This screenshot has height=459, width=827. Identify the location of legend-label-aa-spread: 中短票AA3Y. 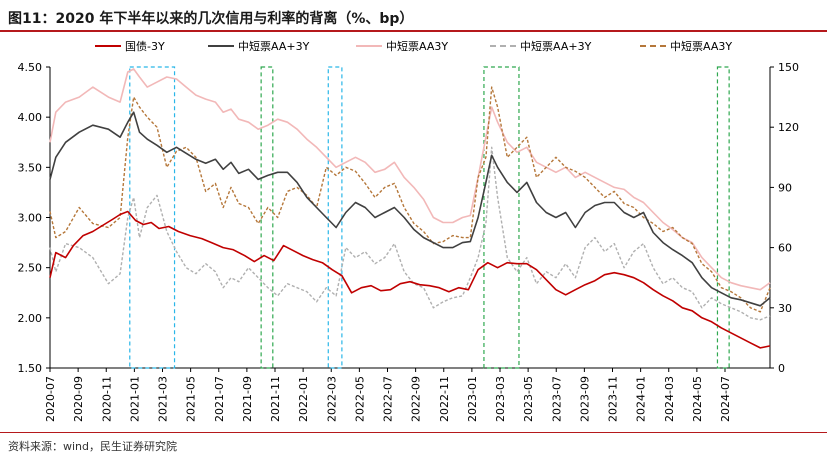
(701, 46).